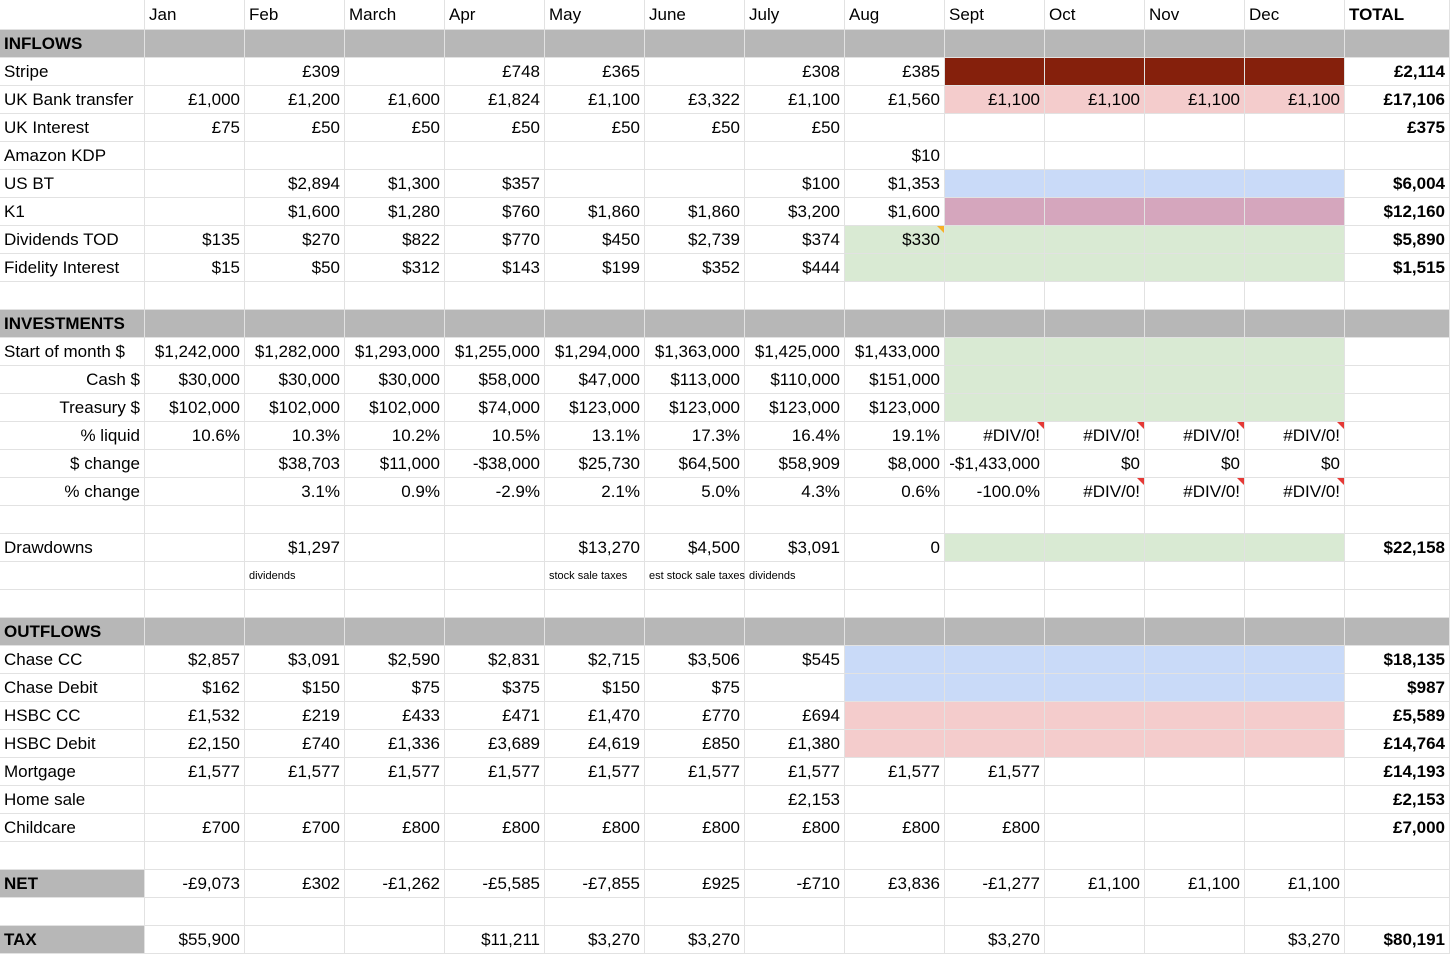 Image resolution: width=1450 pixels, height=956 pixels. Describe the element at coordinates (72, 72) in the screenshot. I see `row-label: Stripe` at that location.